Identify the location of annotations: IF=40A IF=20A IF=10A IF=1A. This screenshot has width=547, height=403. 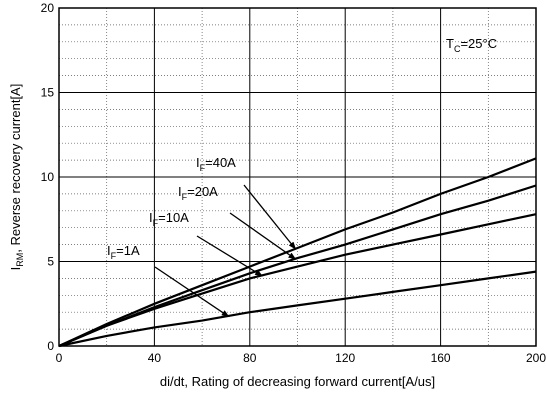
(202, 236).